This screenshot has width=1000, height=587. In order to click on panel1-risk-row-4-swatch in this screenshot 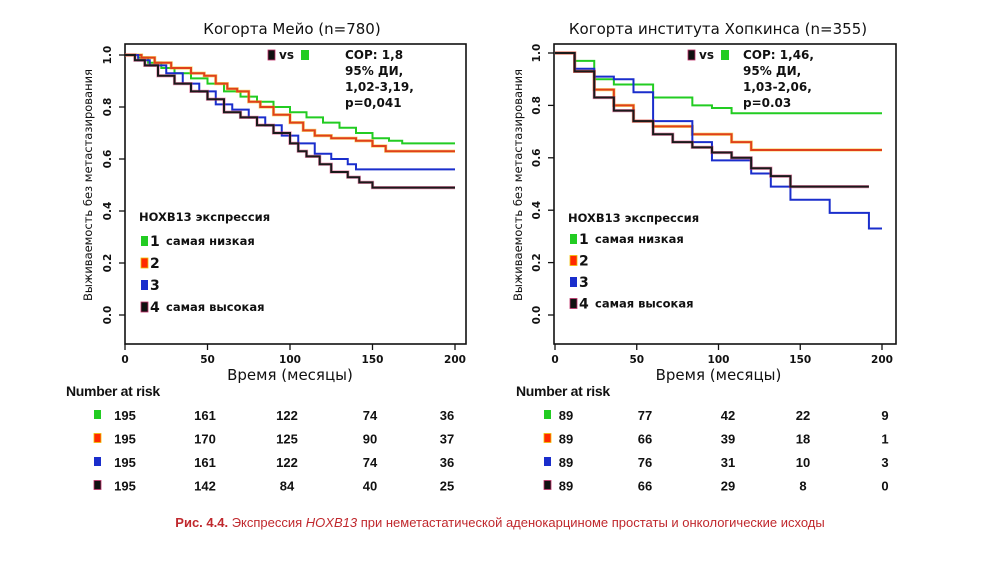, I will do `click(97, 485)`.